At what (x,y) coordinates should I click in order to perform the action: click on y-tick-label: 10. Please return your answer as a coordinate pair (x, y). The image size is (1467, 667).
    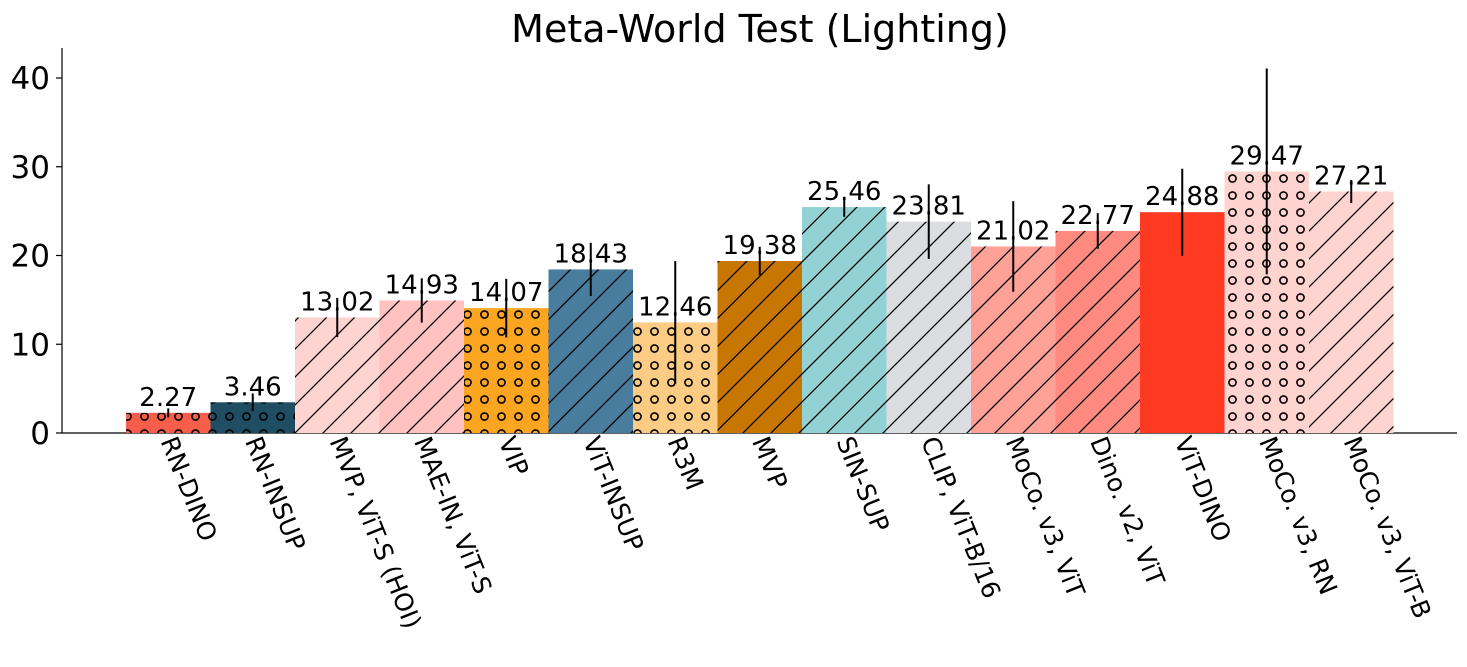
    Looking at the image, I should click on (30, 345).